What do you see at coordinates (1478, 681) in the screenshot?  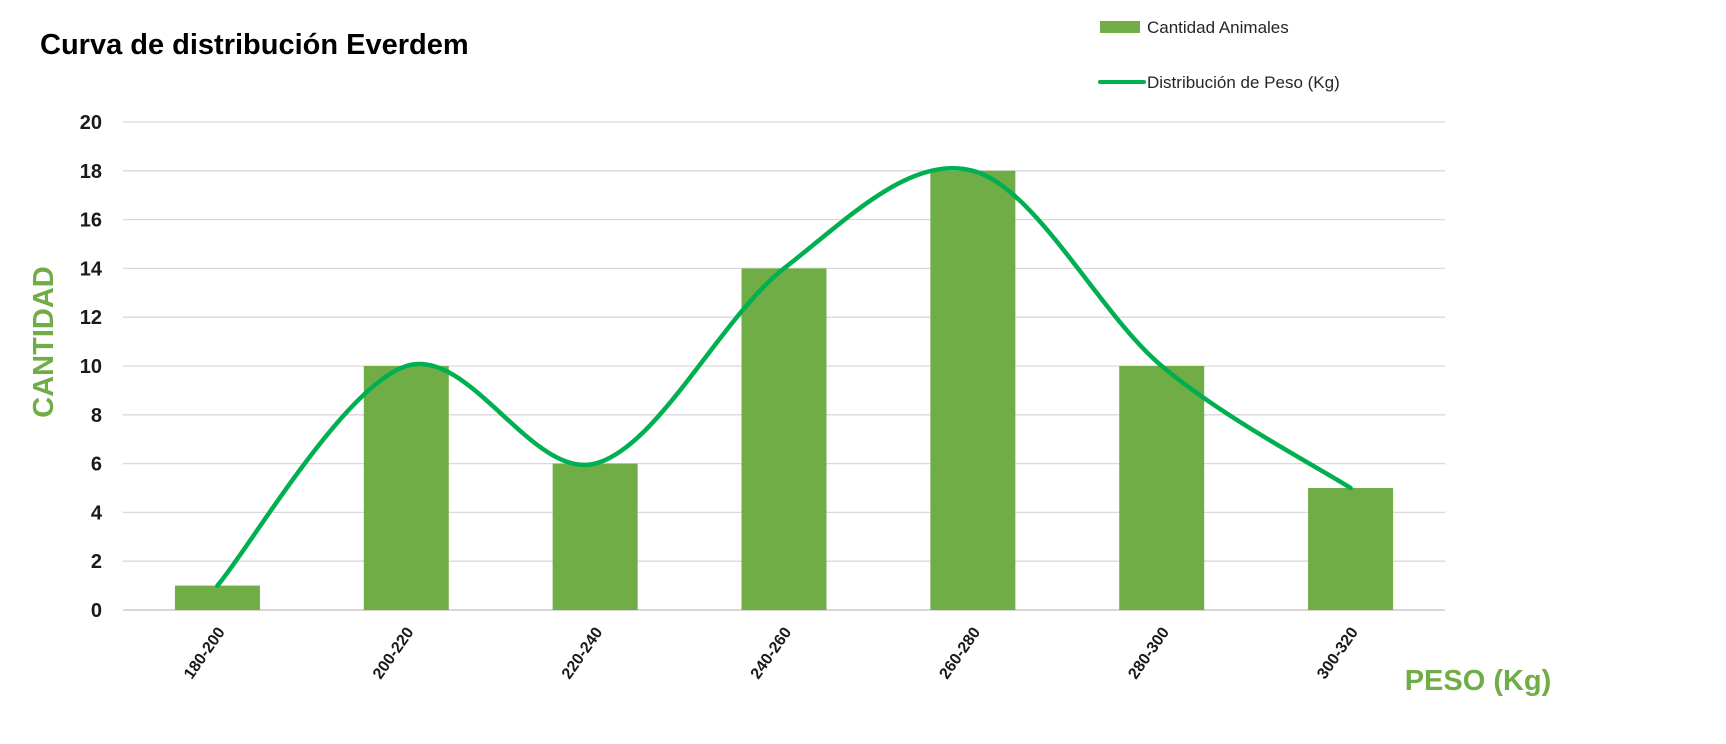 I see `x-axis-label: PESO (Kg)` at bounding box center [1478, 681].